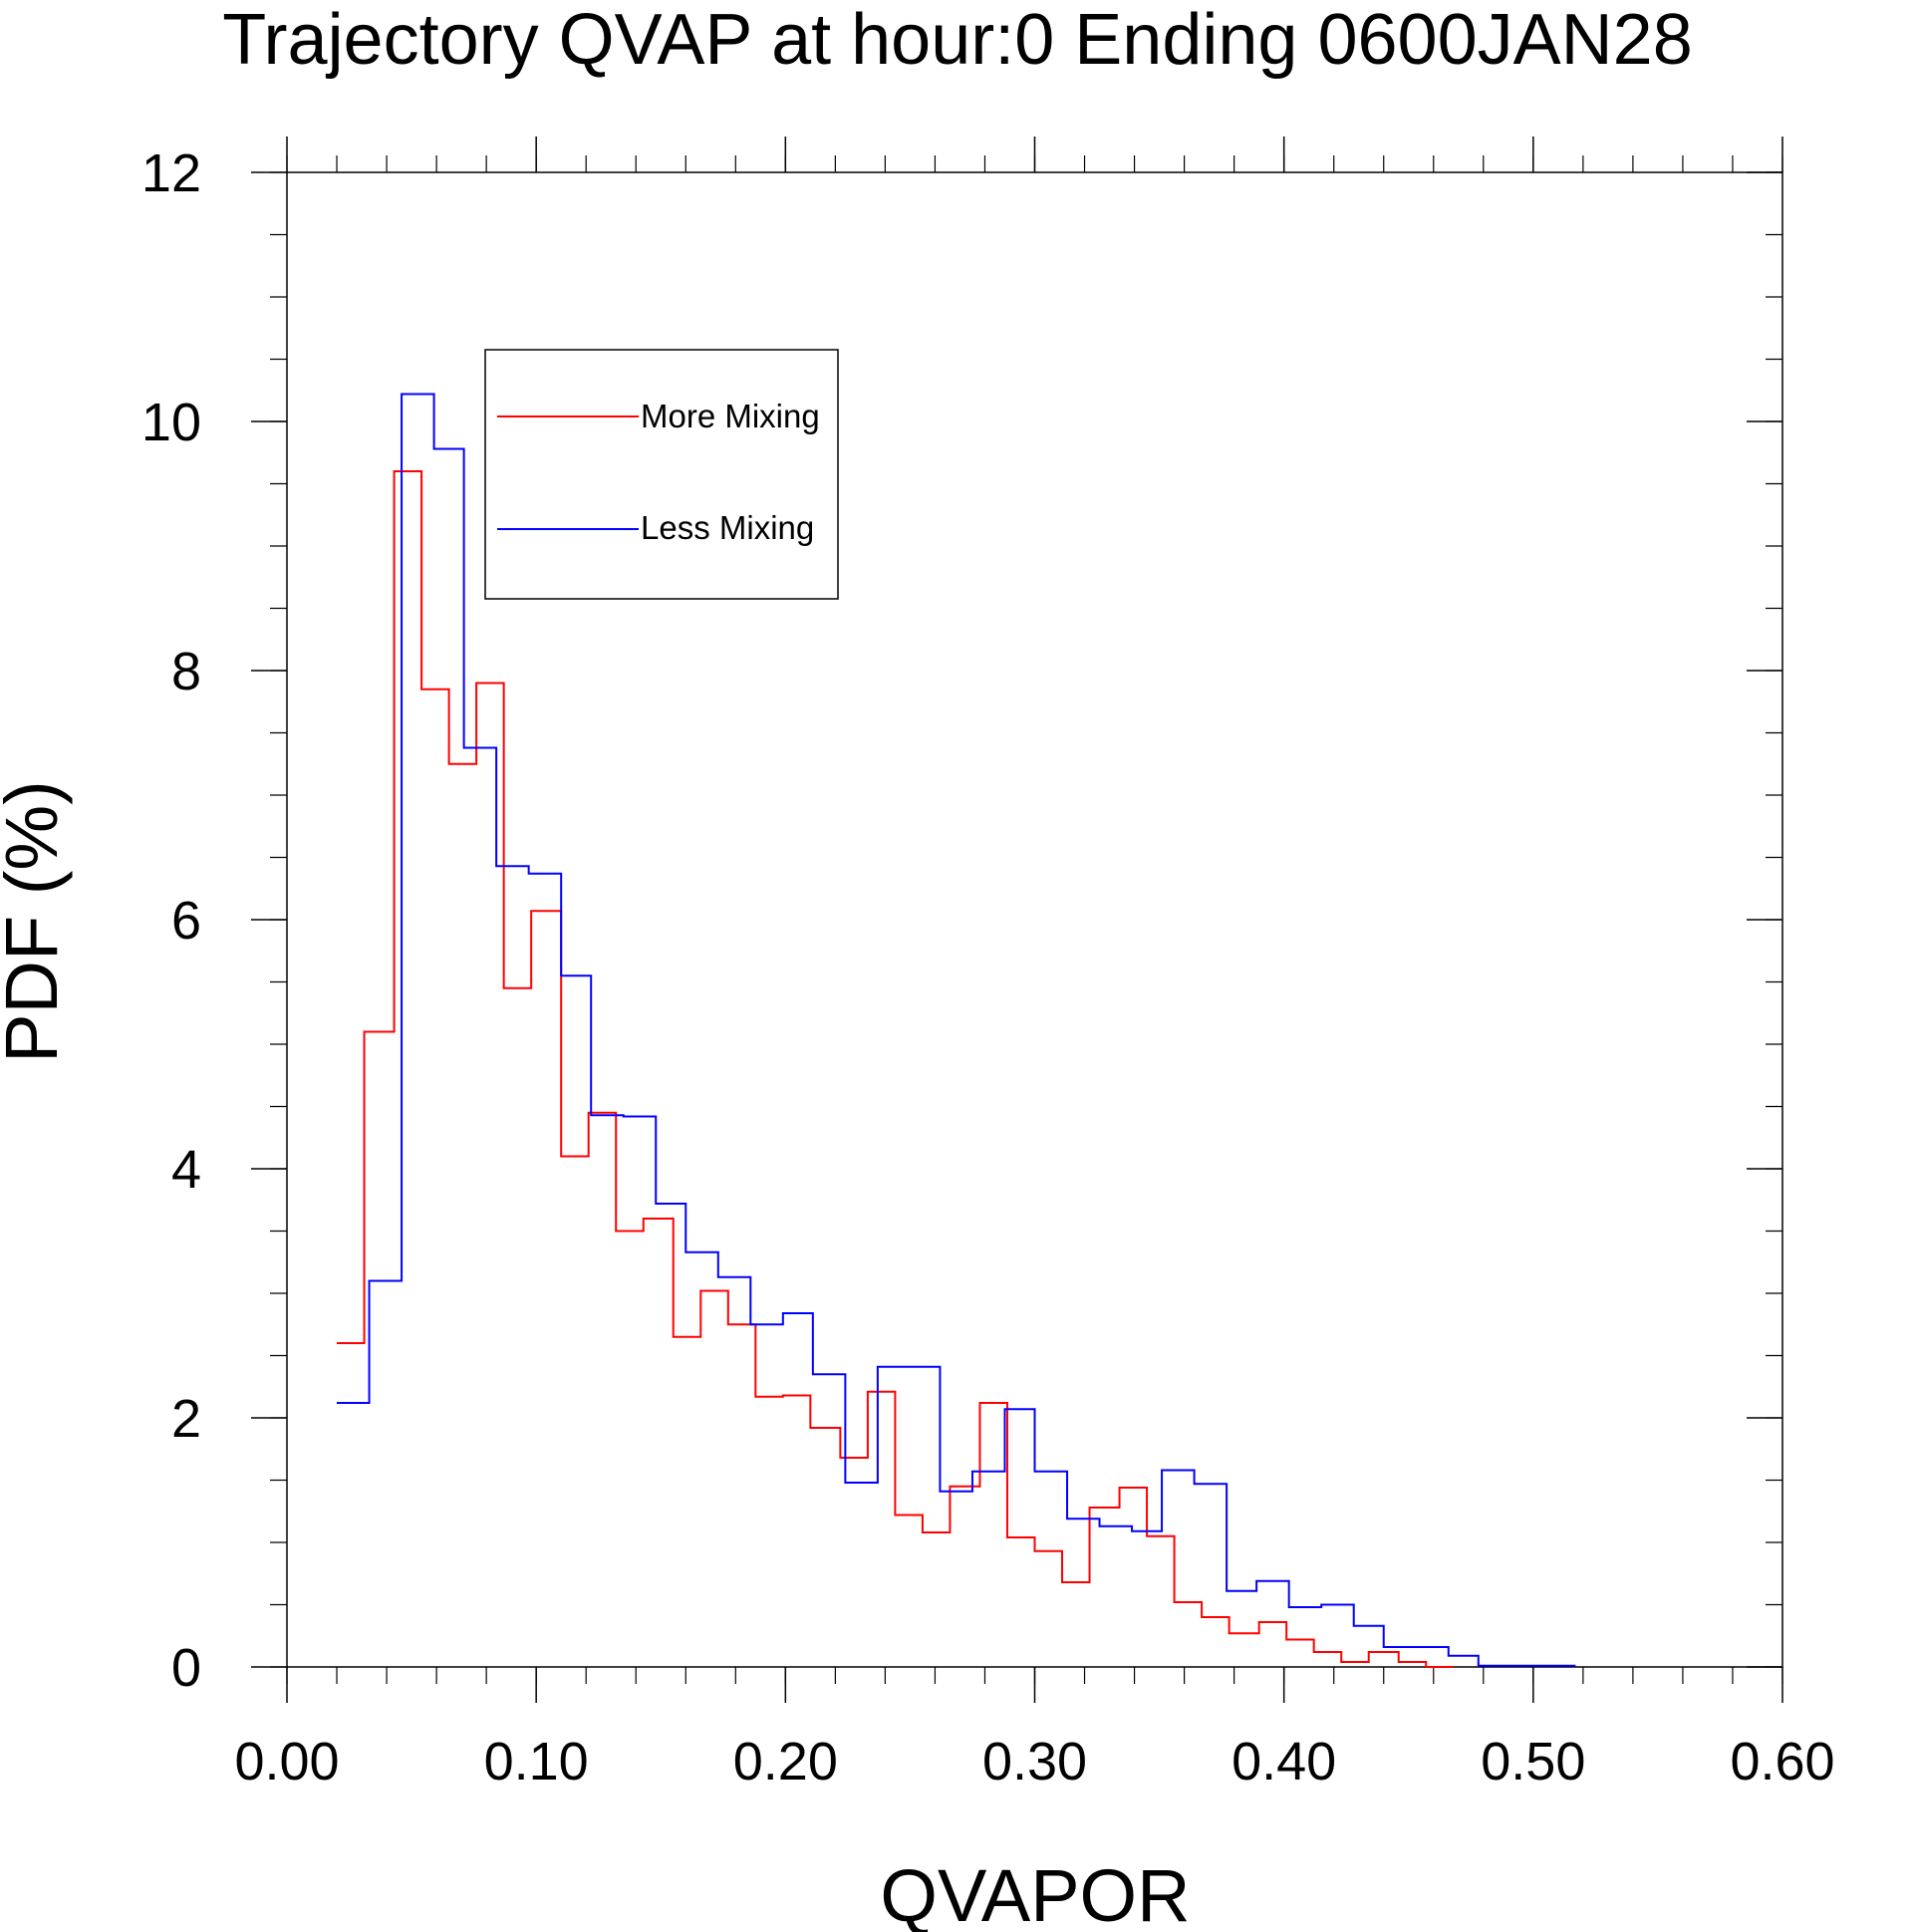 Image resolution: width=1915 pixels, height=1932 pixels. Describe the element at coordinates (536, 1762) in the screenshot. I see `x-tick-label: 0.10` at that location.